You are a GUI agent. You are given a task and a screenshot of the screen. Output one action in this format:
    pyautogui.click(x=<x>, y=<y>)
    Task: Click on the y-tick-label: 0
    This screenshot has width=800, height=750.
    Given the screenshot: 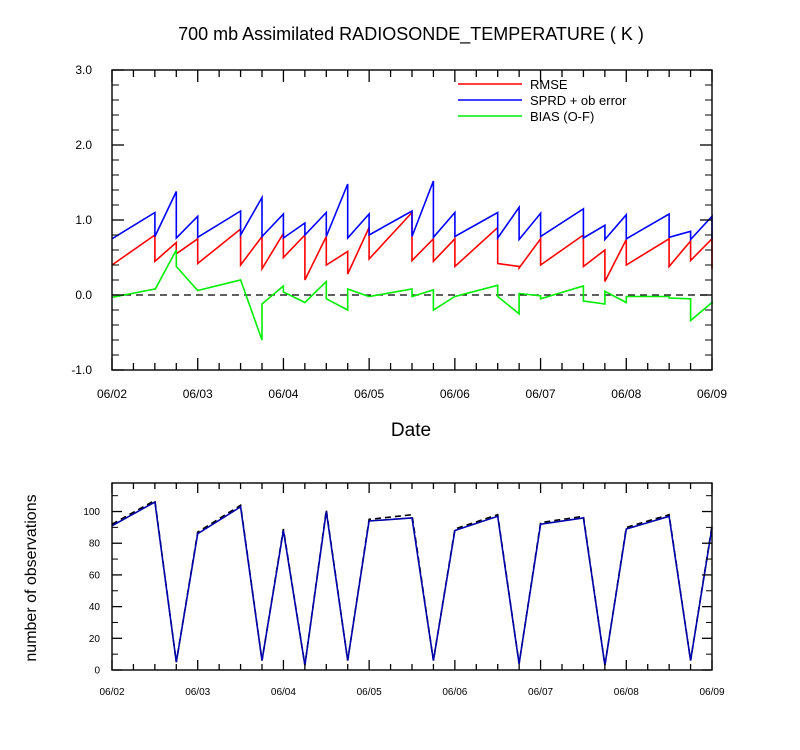 What is the action you would take?
    pyautogui.click(x=97, y=671)
    